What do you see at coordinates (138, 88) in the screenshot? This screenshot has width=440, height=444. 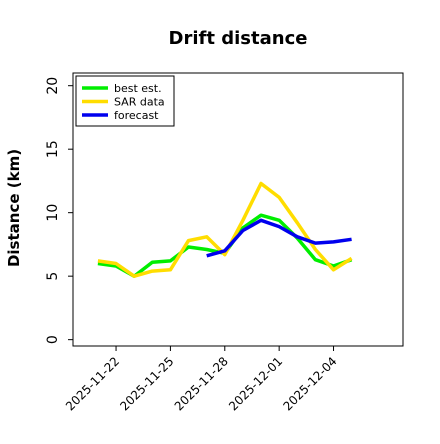 I see `legend-label: best est.` at bounding box center [138, 88].